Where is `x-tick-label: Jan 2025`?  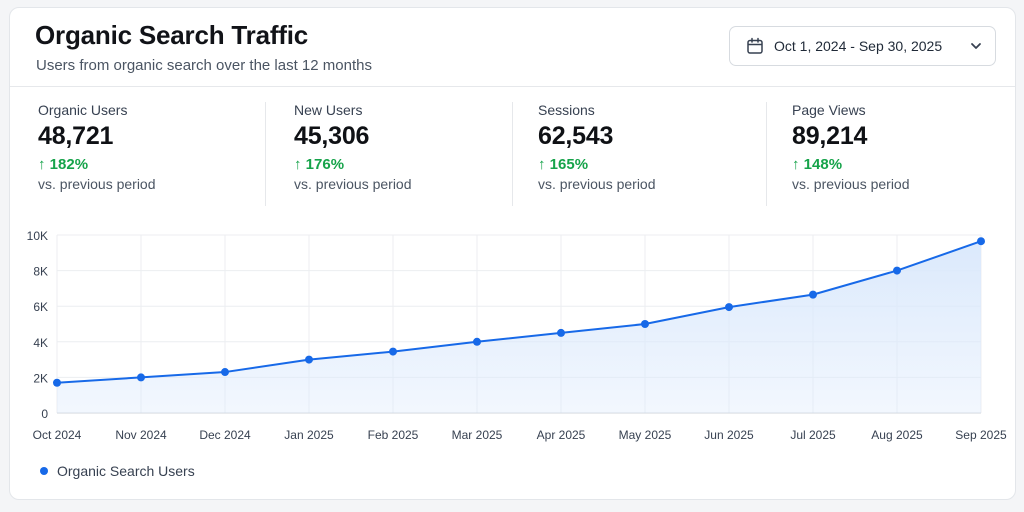 x-tick-label: Jan 2025 is located at coordinates (309, 435).